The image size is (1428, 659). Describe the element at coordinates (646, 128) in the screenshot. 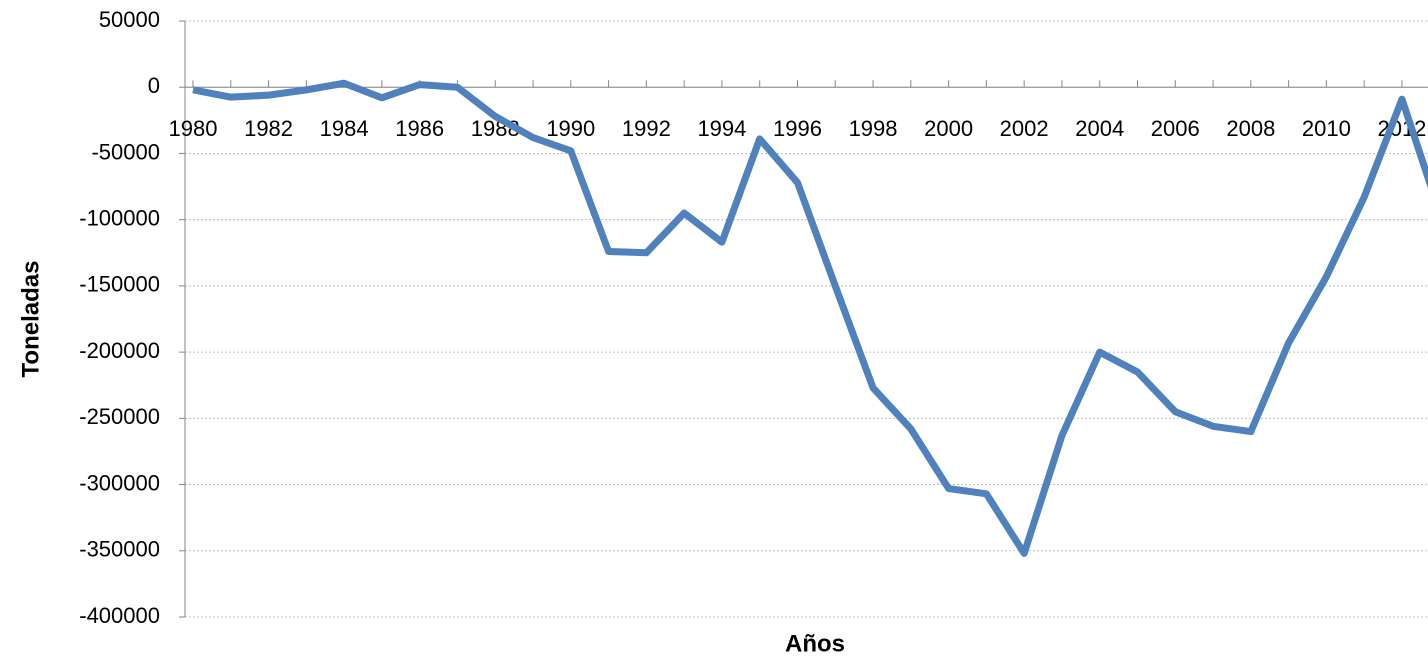

I see `x-tick-label: 1992` at that location.